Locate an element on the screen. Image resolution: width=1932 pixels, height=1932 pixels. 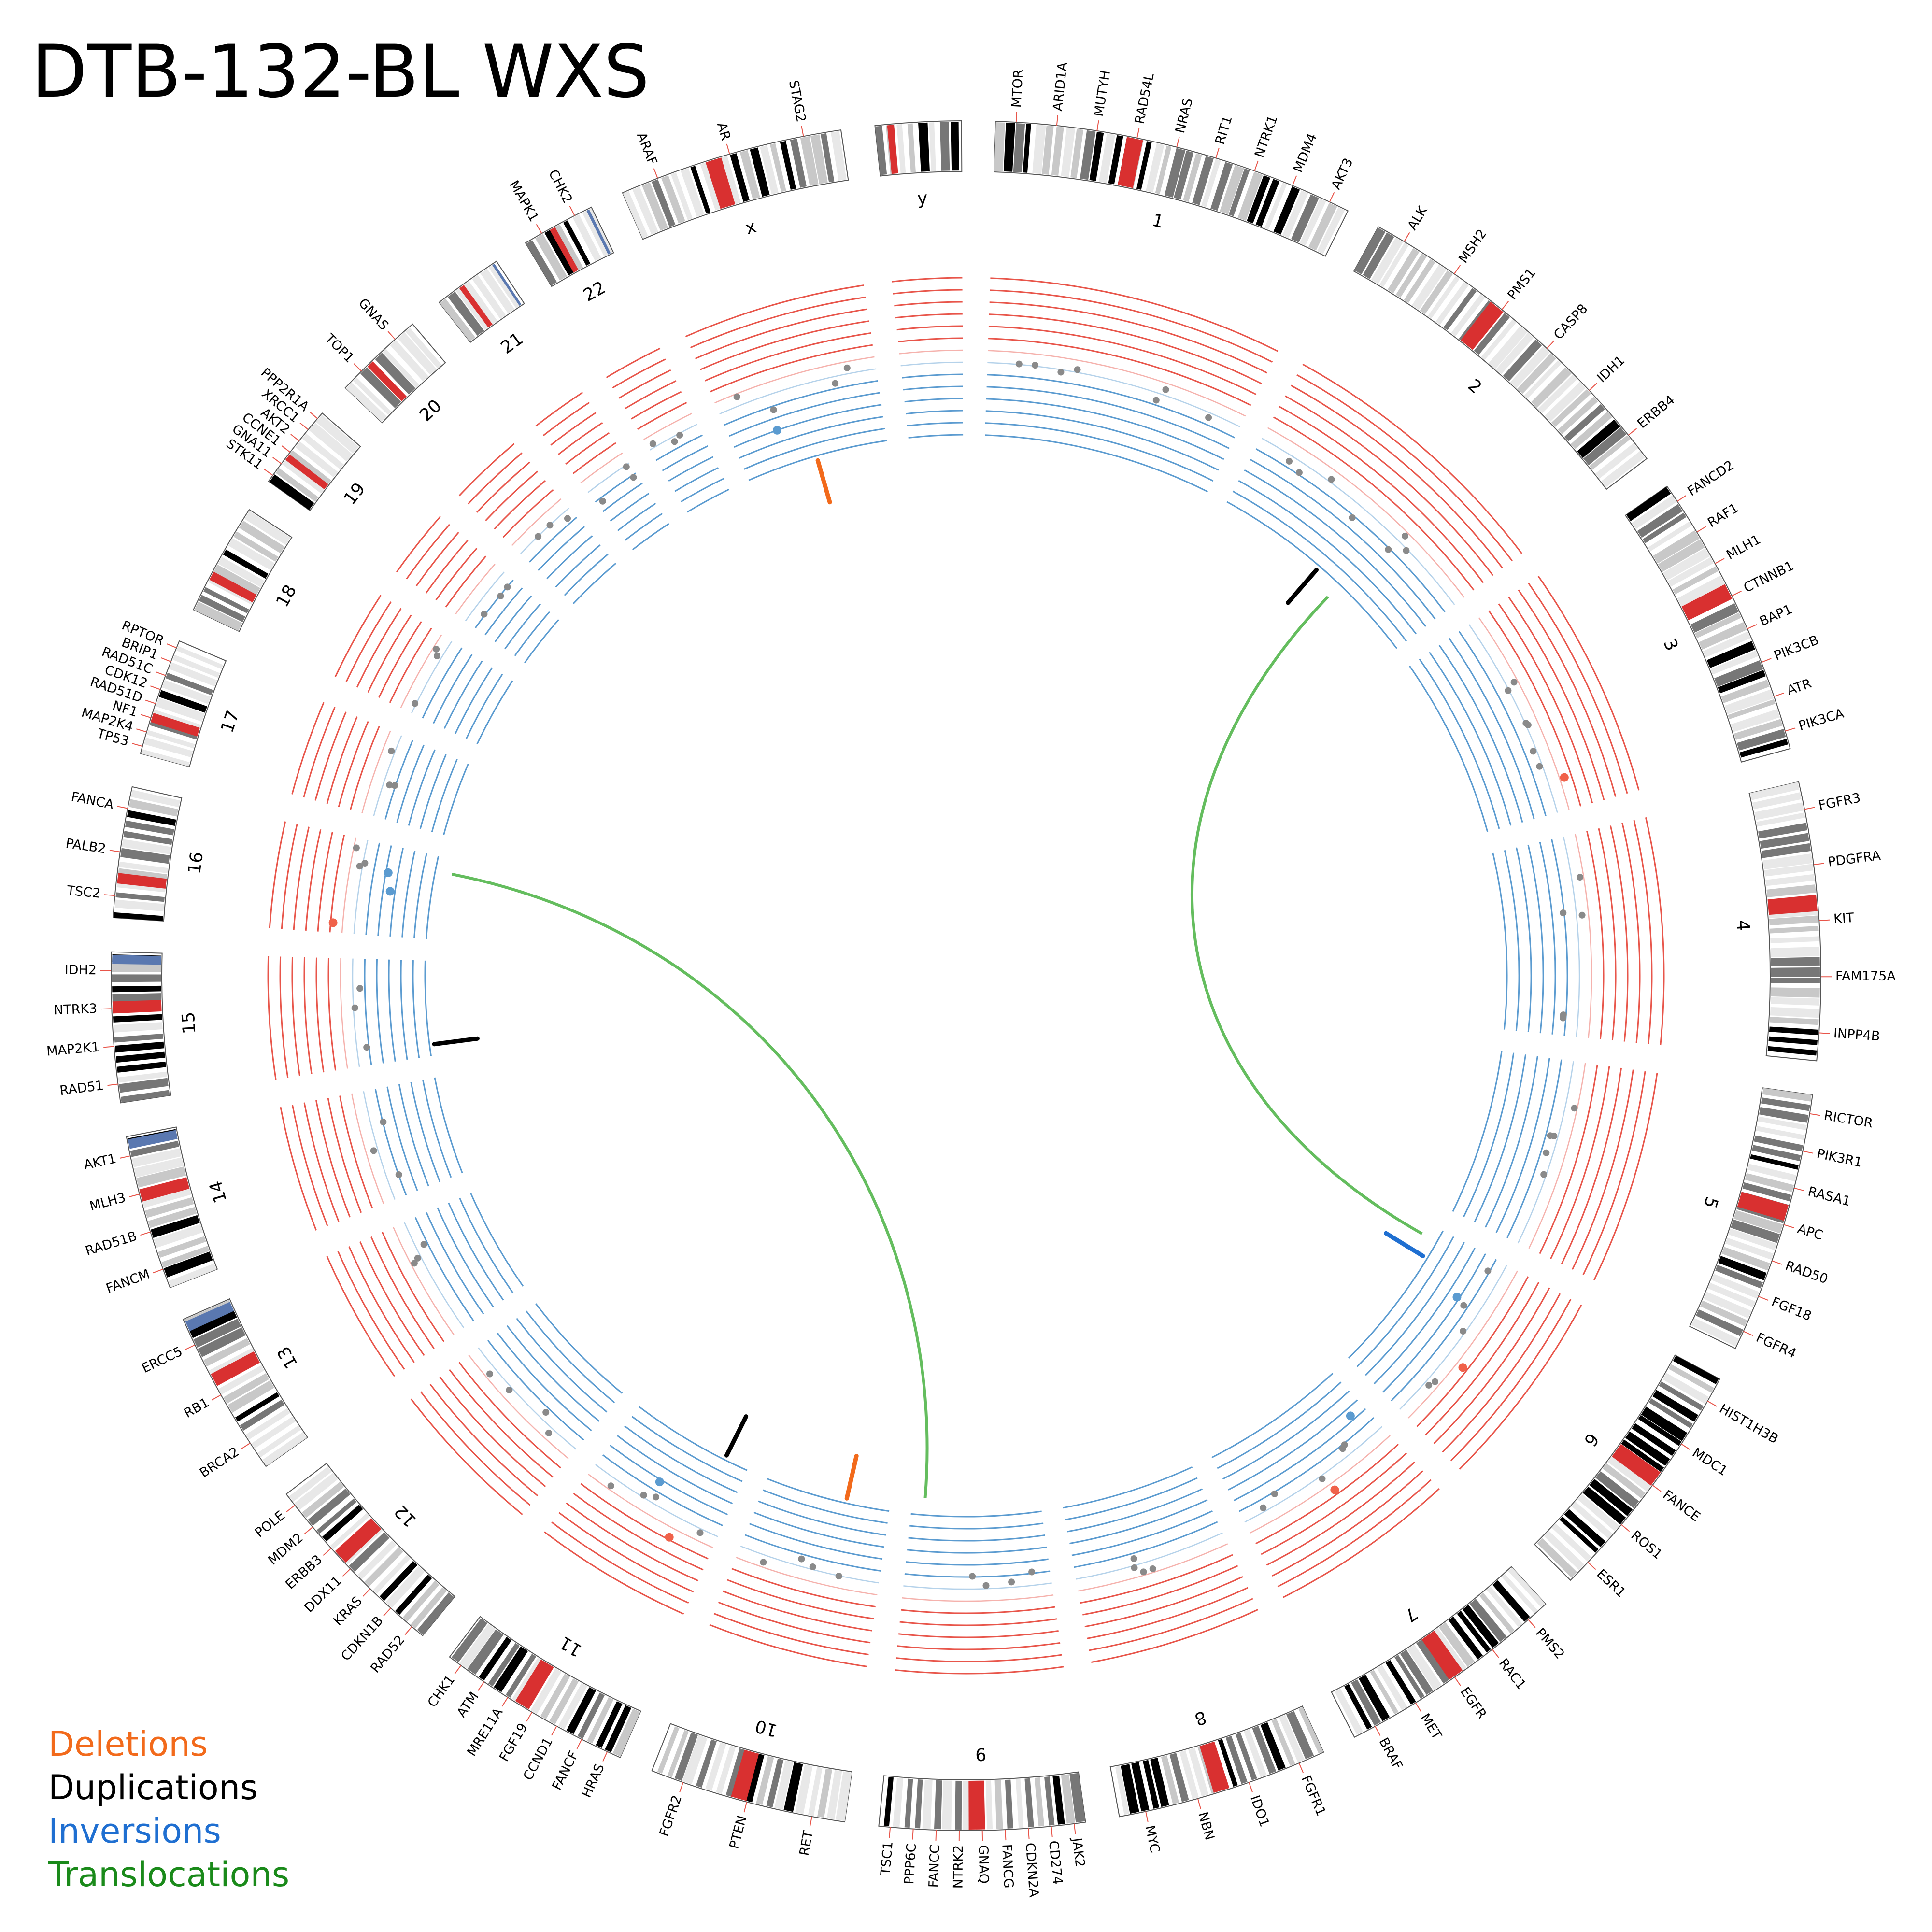
gene-label: ROS1 is located at coordinates (1646, 1545).